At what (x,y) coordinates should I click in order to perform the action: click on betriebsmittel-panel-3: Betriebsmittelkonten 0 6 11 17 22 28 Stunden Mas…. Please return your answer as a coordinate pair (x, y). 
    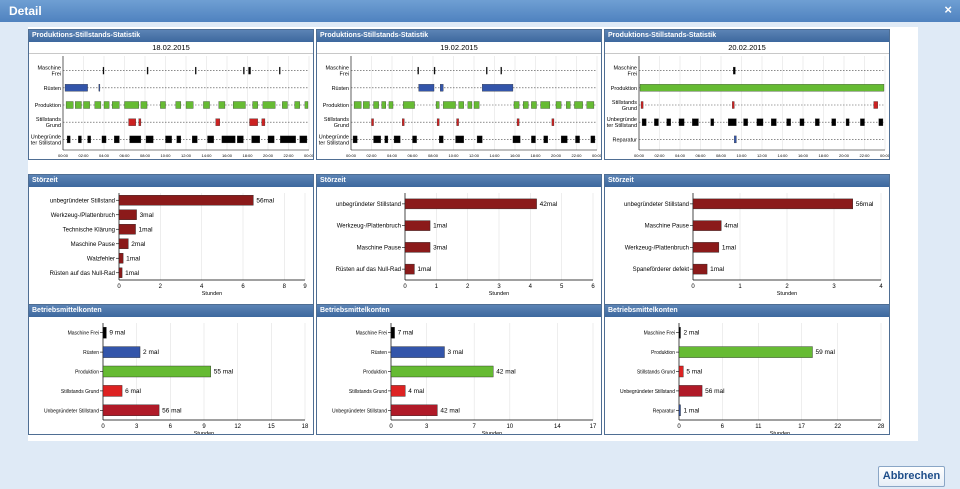
    Looking at the image, I should click on (747, 369).